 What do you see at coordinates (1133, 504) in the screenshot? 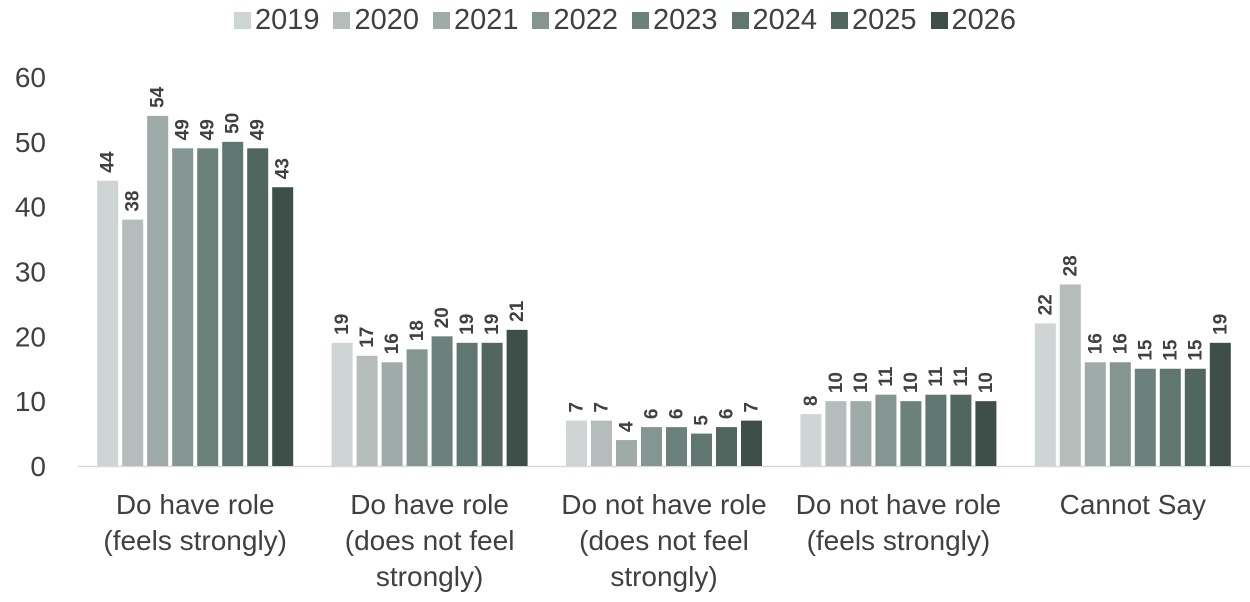
I see `category-label: Cannot Say` at bounding box center [1133, 504].